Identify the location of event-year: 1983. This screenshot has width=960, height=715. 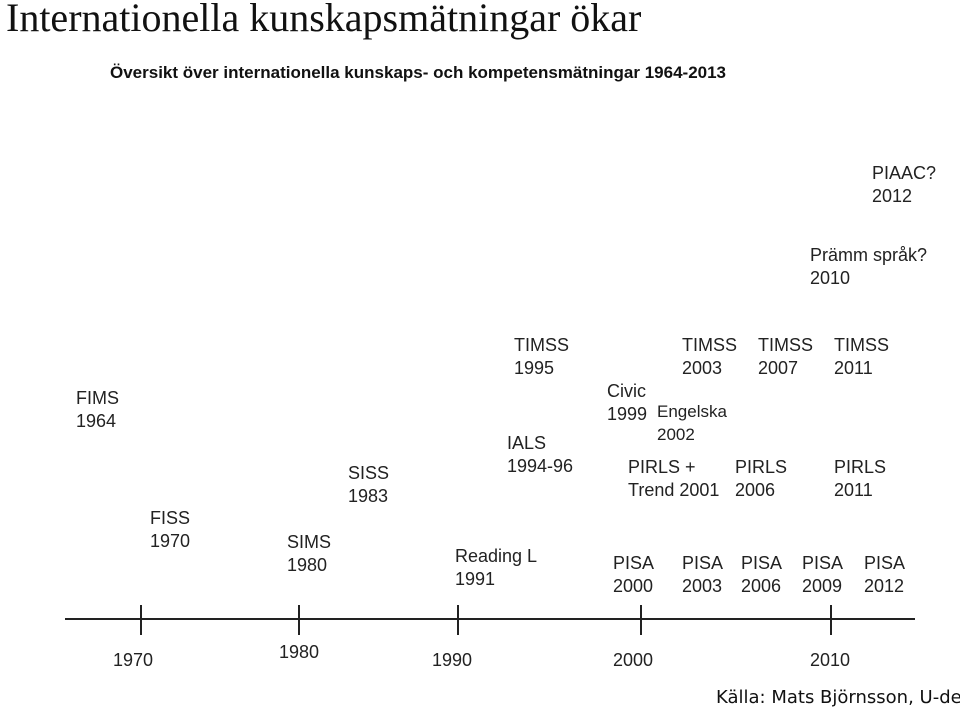
(368, 496).